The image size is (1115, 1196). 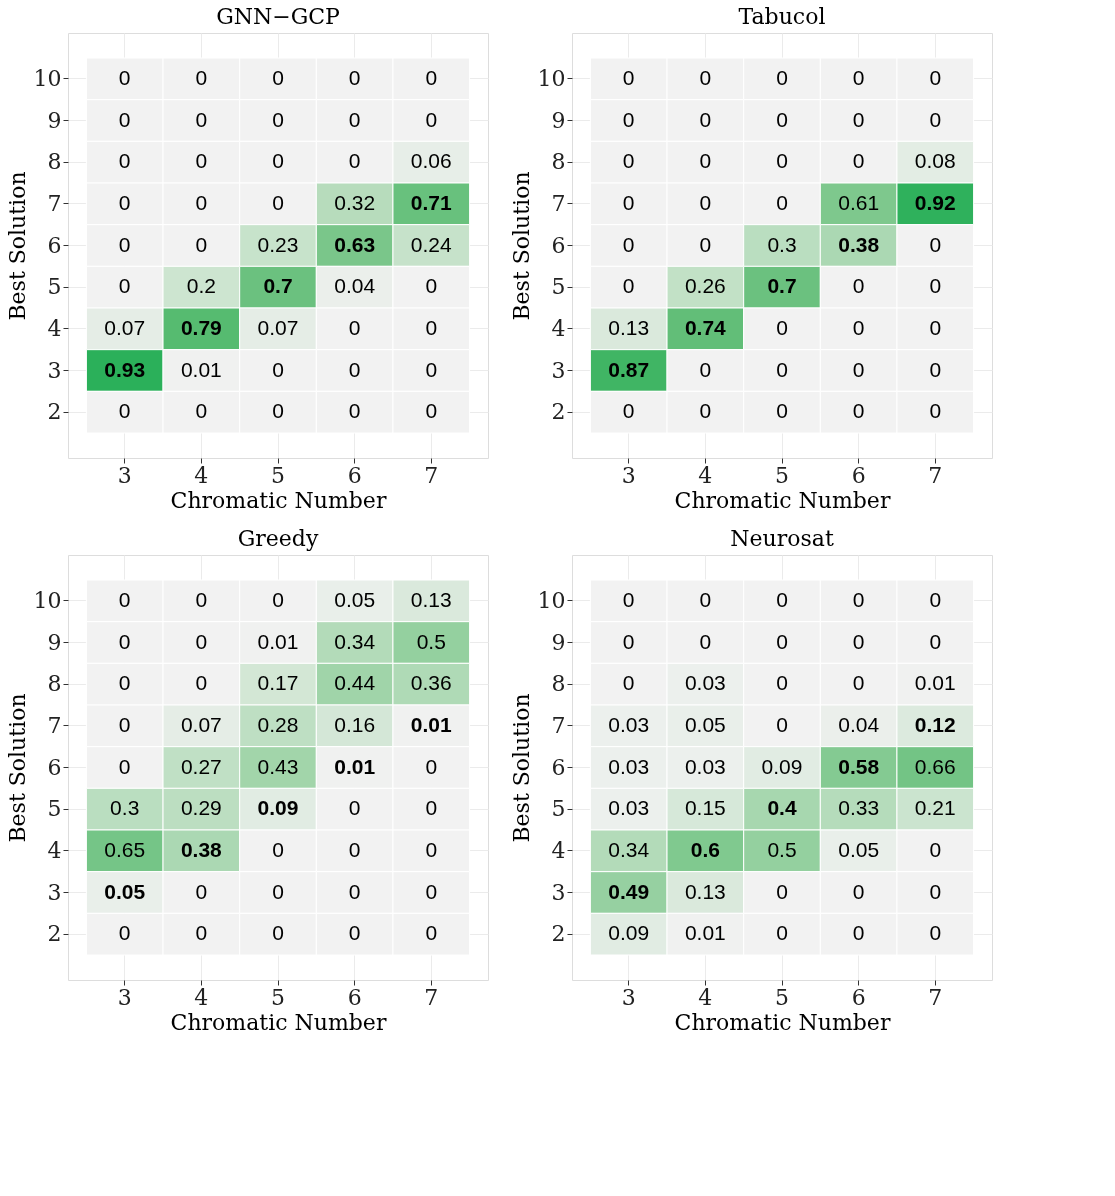 I want to click on y-tick-label: 10, so click(x=47, y=600).